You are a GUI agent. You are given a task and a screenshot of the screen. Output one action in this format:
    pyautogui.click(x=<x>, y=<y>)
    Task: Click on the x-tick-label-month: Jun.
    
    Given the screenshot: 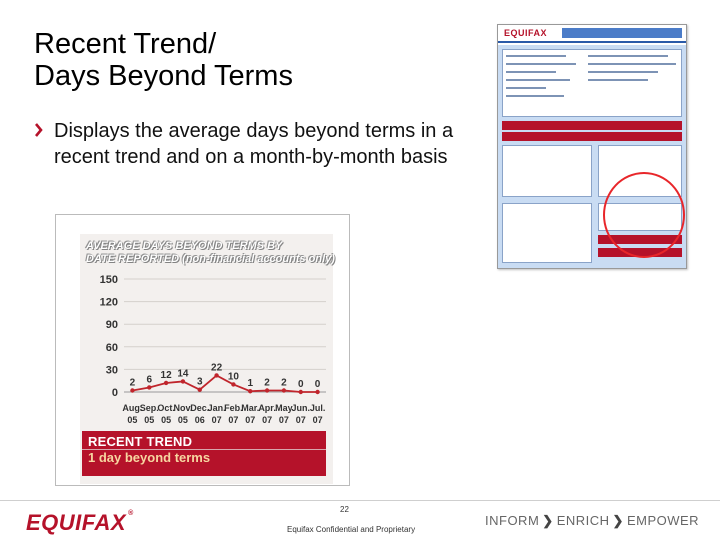 What is the action you would take?
    pyautogui.click(x=300, y=408)
    